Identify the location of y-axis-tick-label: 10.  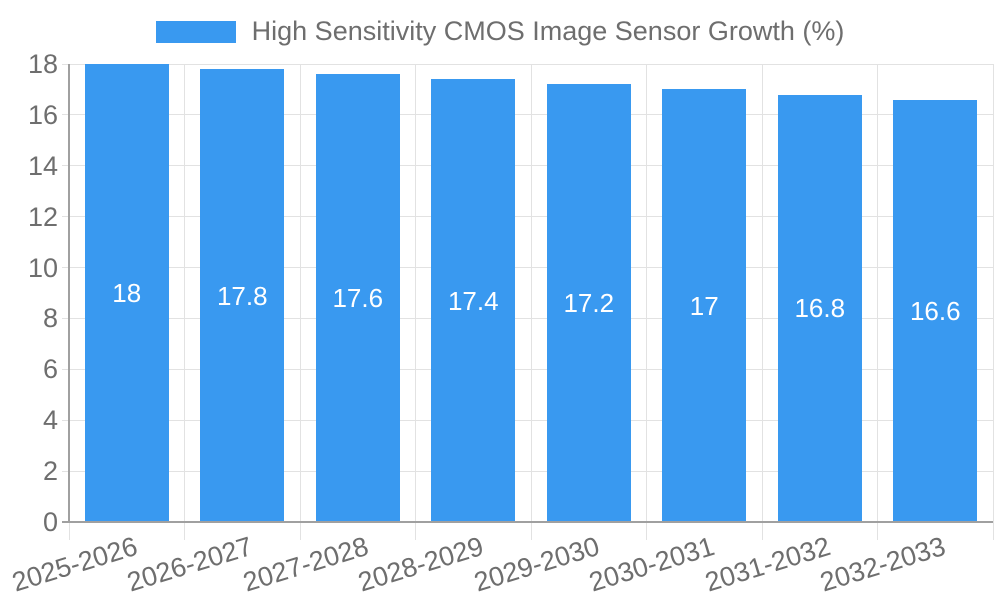
(42, 267).